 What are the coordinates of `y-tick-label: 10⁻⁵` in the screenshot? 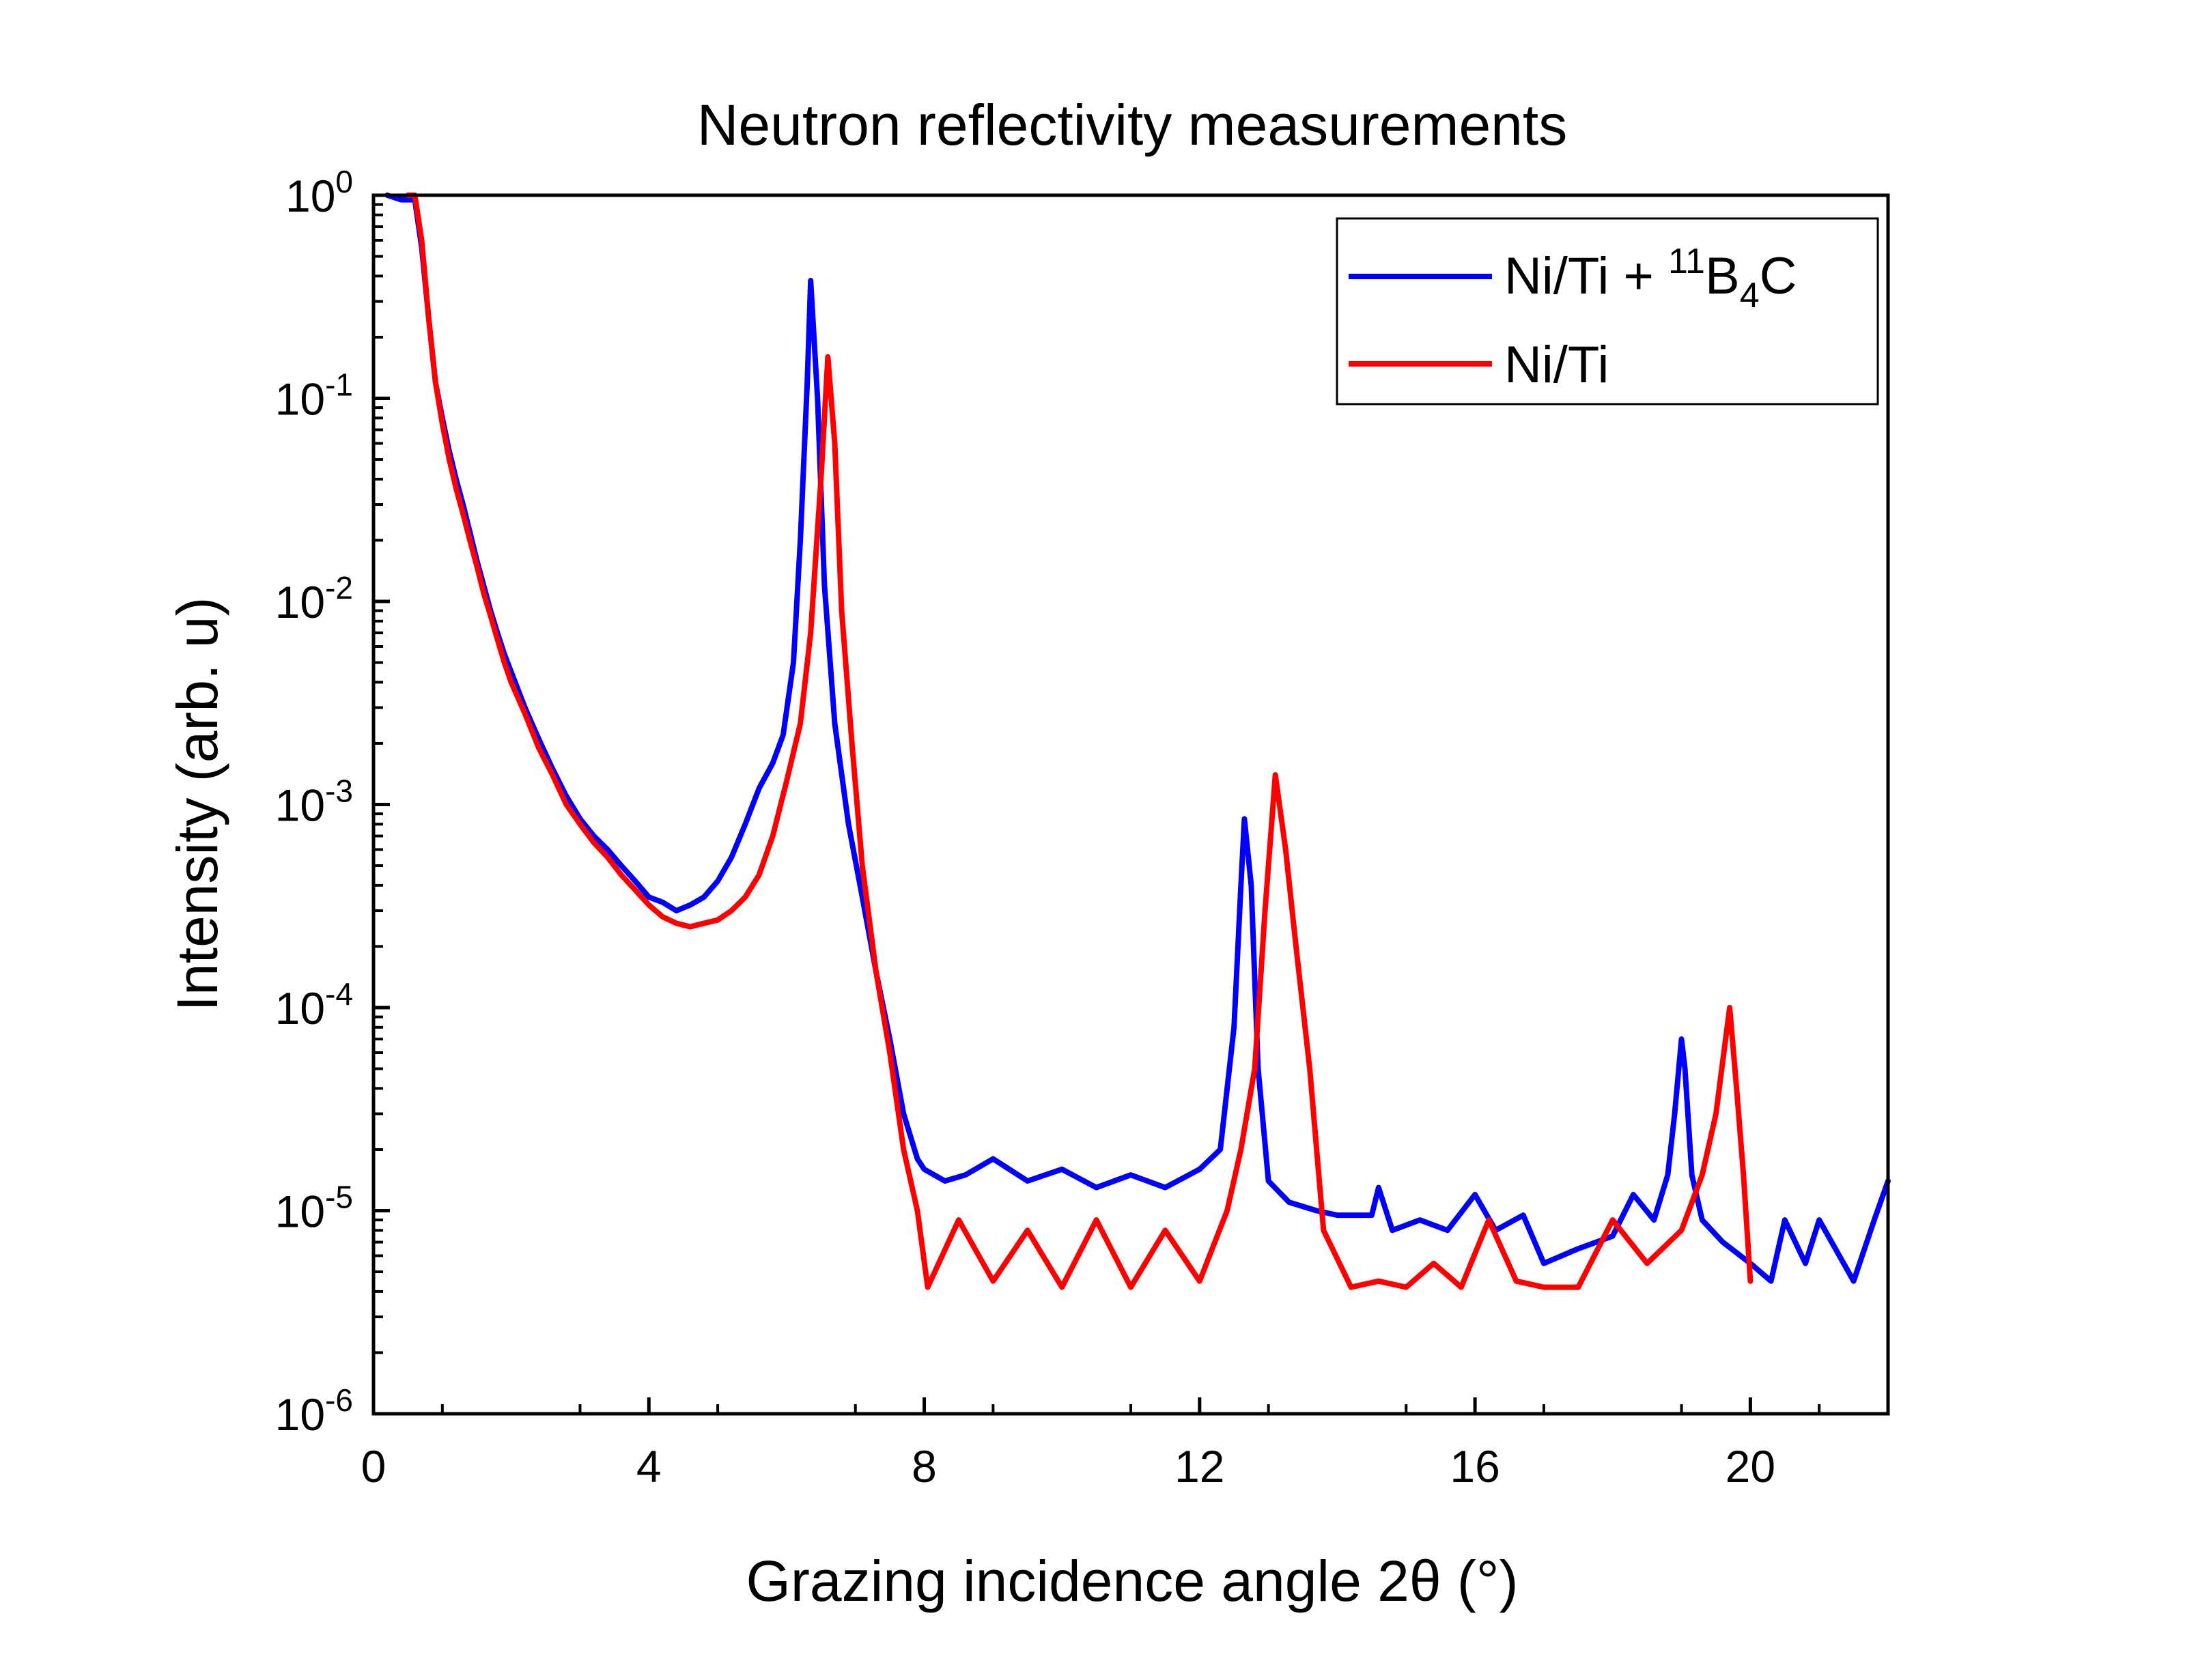 It's located at (314, 1208).